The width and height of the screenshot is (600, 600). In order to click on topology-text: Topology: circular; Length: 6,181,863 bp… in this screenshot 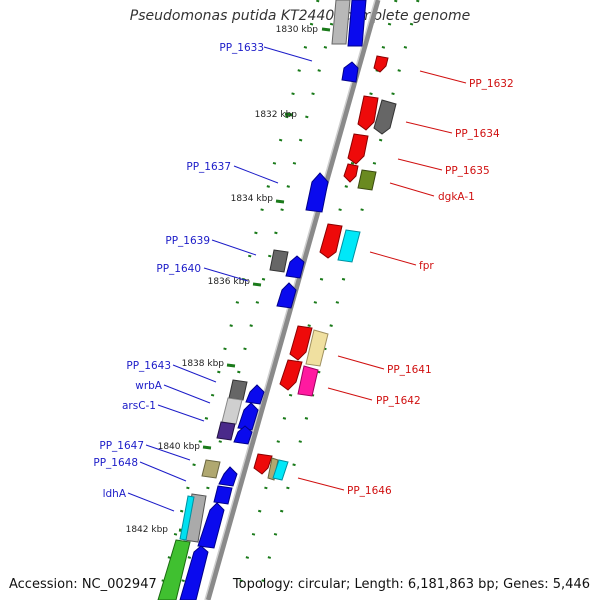, I will do `click(411, 584)`.